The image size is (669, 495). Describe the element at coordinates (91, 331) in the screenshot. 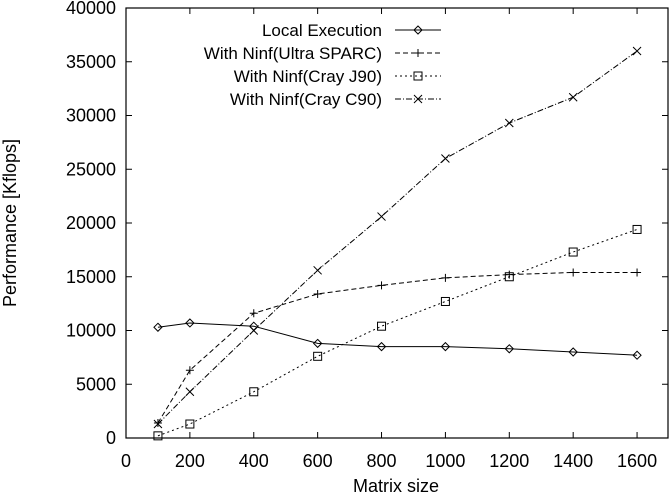

I see `y-tick-label: 10000` at that location.